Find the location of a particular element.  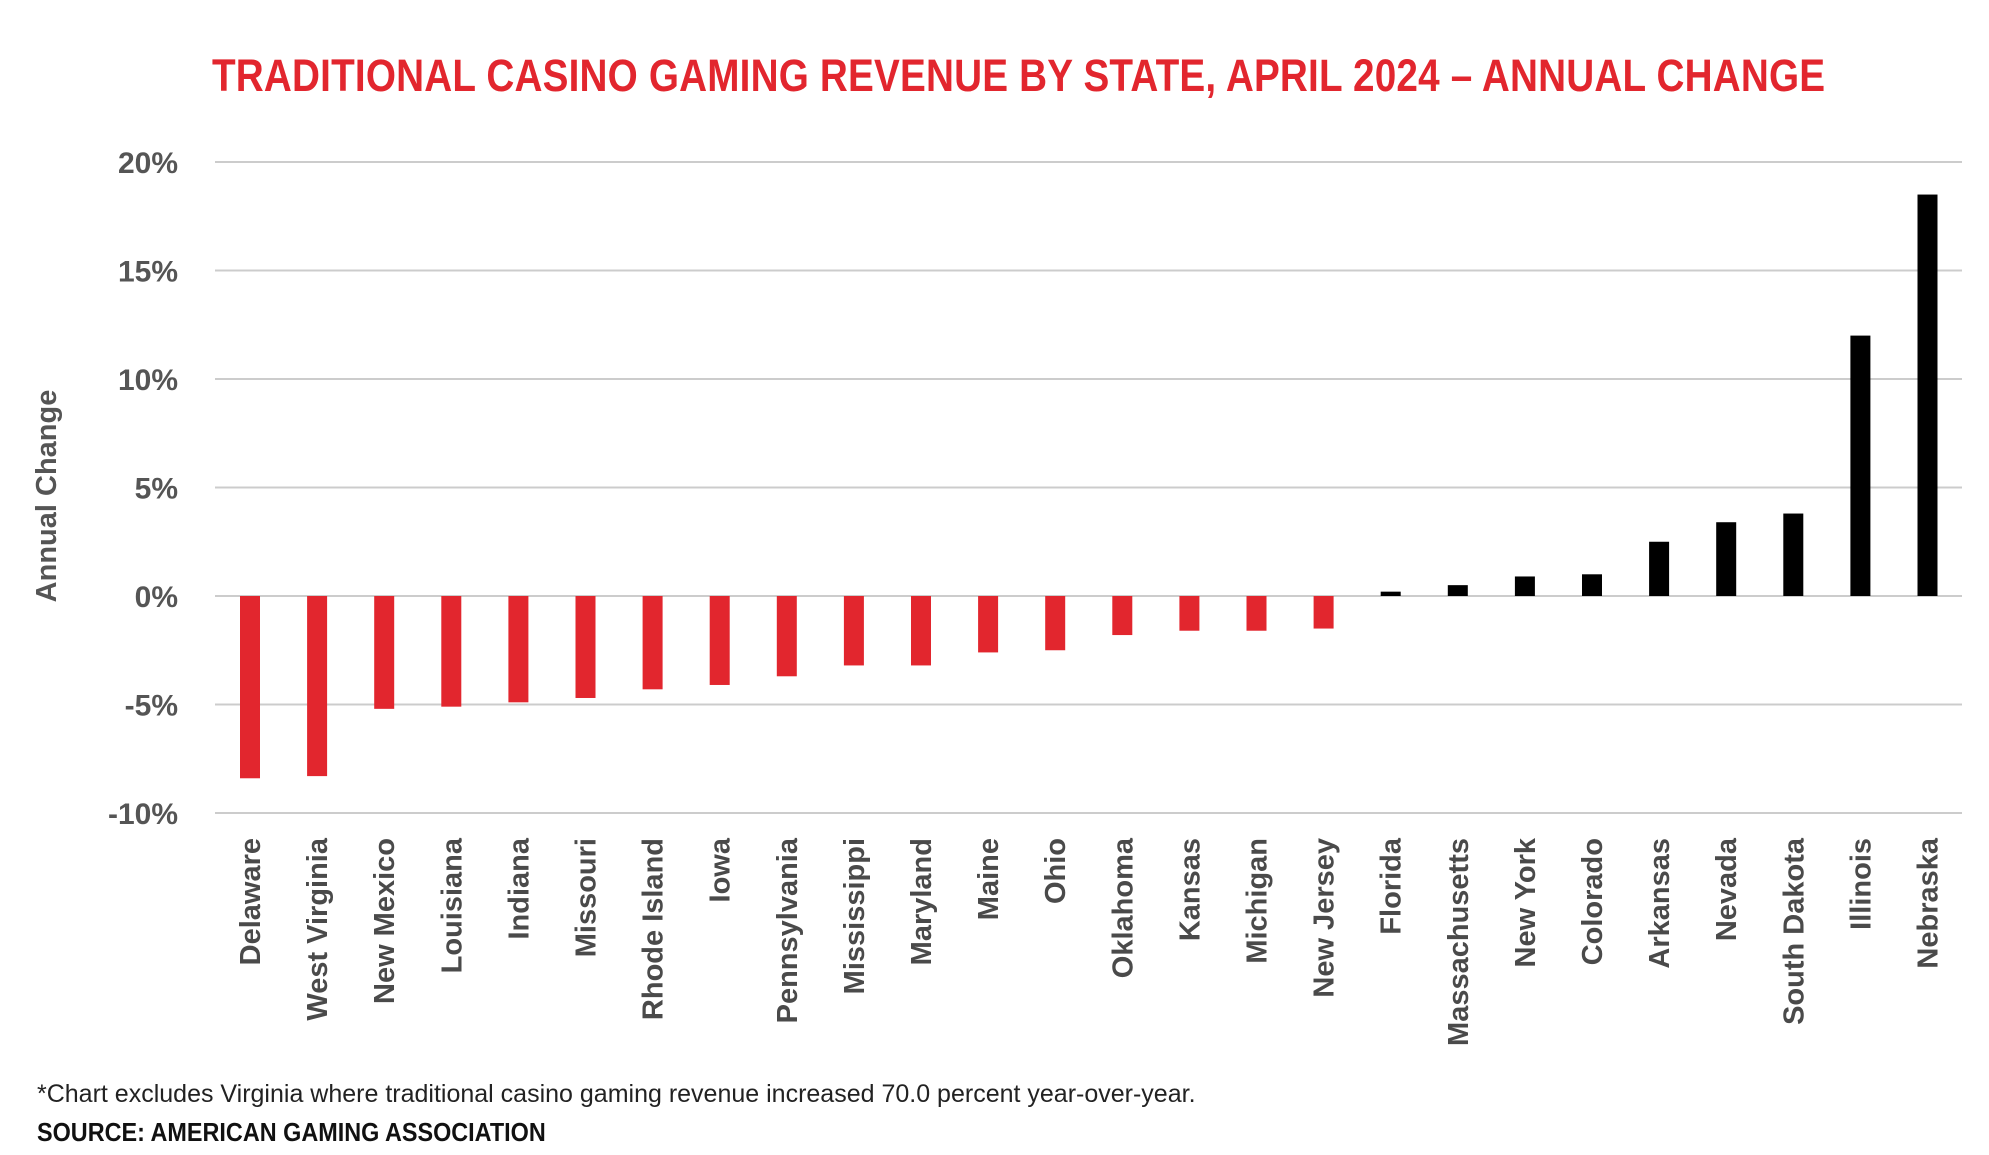

x-tick-label: Pennsylvania is located at coordinates (788, 930).